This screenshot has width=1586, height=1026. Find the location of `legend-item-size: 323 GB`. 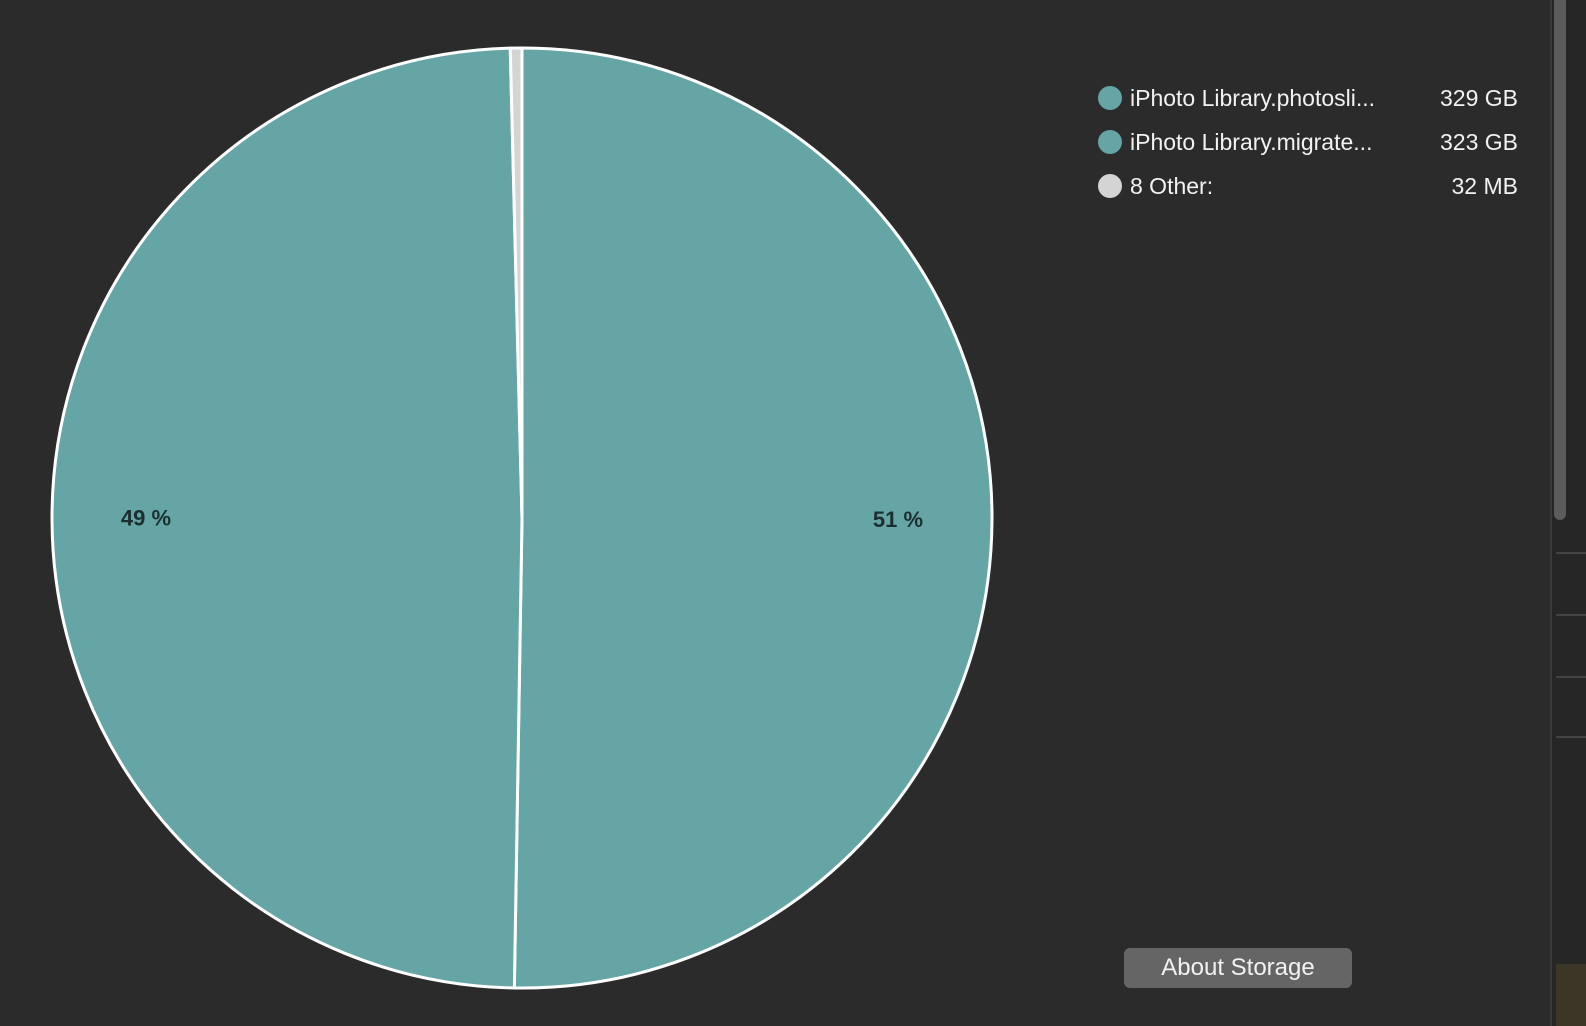

legend-item-size: 323 GB is located at coordinates (1479, 141).